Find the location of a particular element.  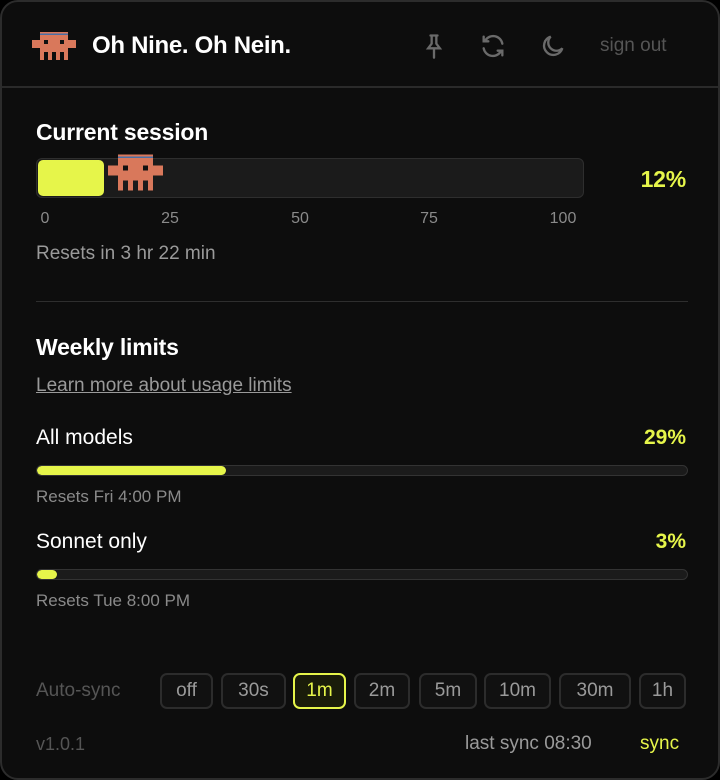

tick-label: 0 is located at coordinates (45, 218).